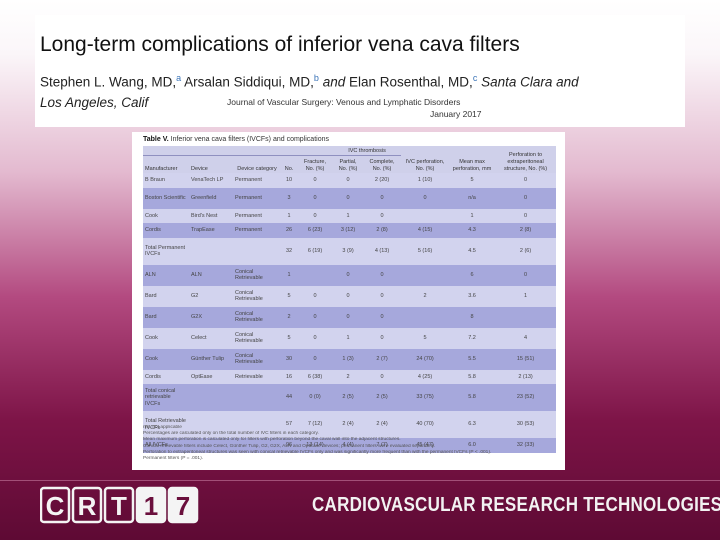  Describe the element at coordinates (472, 359) in the screenshot. I see `table-cell: 5.5` at that location.